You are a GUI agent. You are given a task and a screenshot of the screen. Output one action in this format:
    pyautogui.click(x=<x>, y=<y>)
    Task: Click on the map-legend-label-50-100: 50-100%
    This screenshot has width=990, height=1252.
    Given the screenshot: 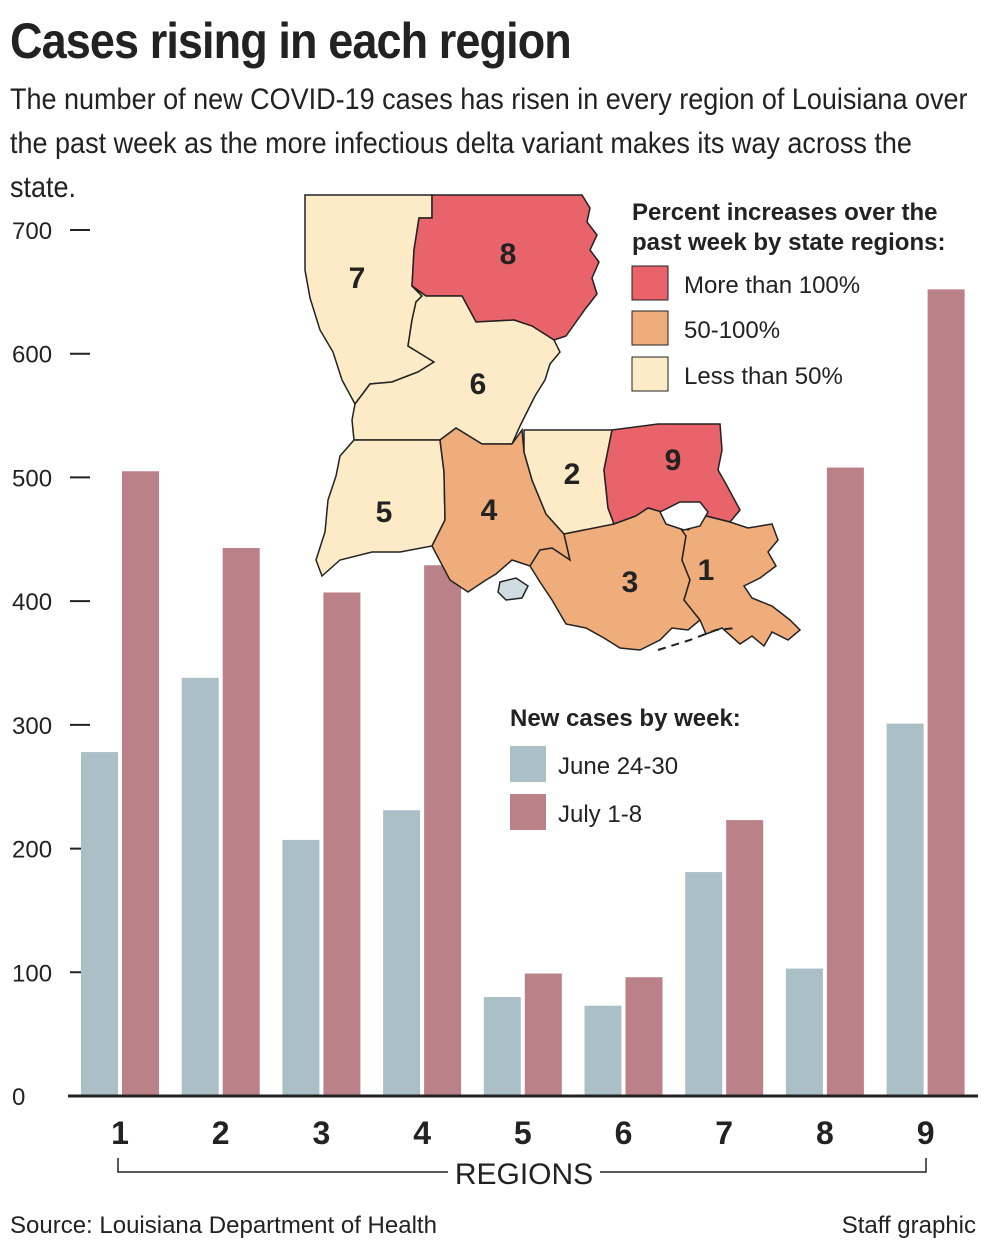 What is the action you would take?
    pyautogui.click(x=732, y=330)
    